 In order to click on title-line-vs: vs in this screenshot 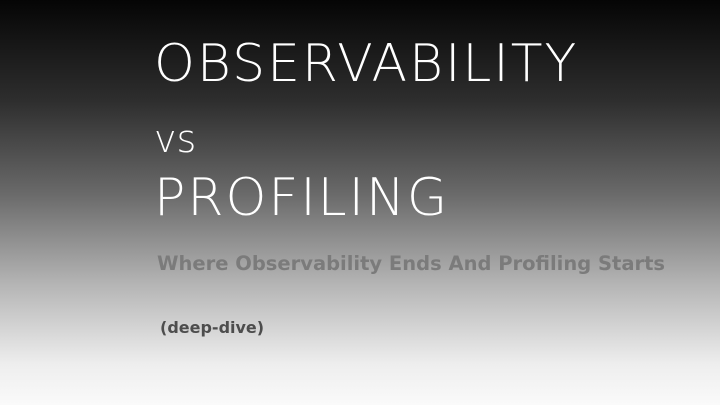, I will do `click(175, 139)`.